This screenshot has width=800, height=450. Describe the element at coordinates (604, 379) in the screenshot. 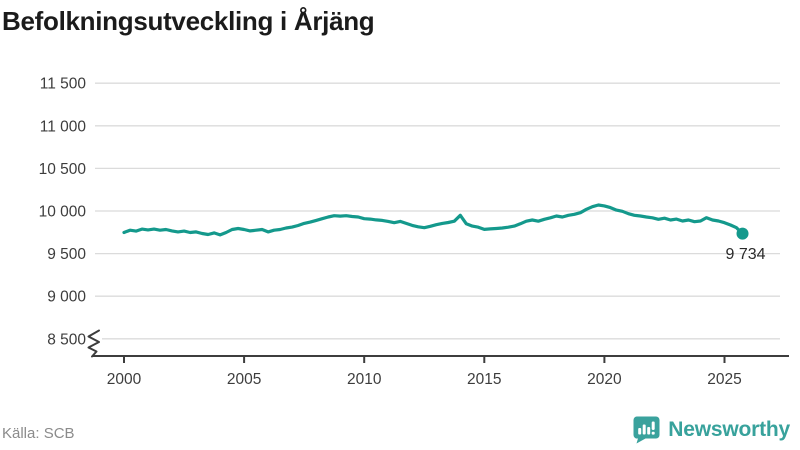

I see `x-tick-label: 2020` at that location.